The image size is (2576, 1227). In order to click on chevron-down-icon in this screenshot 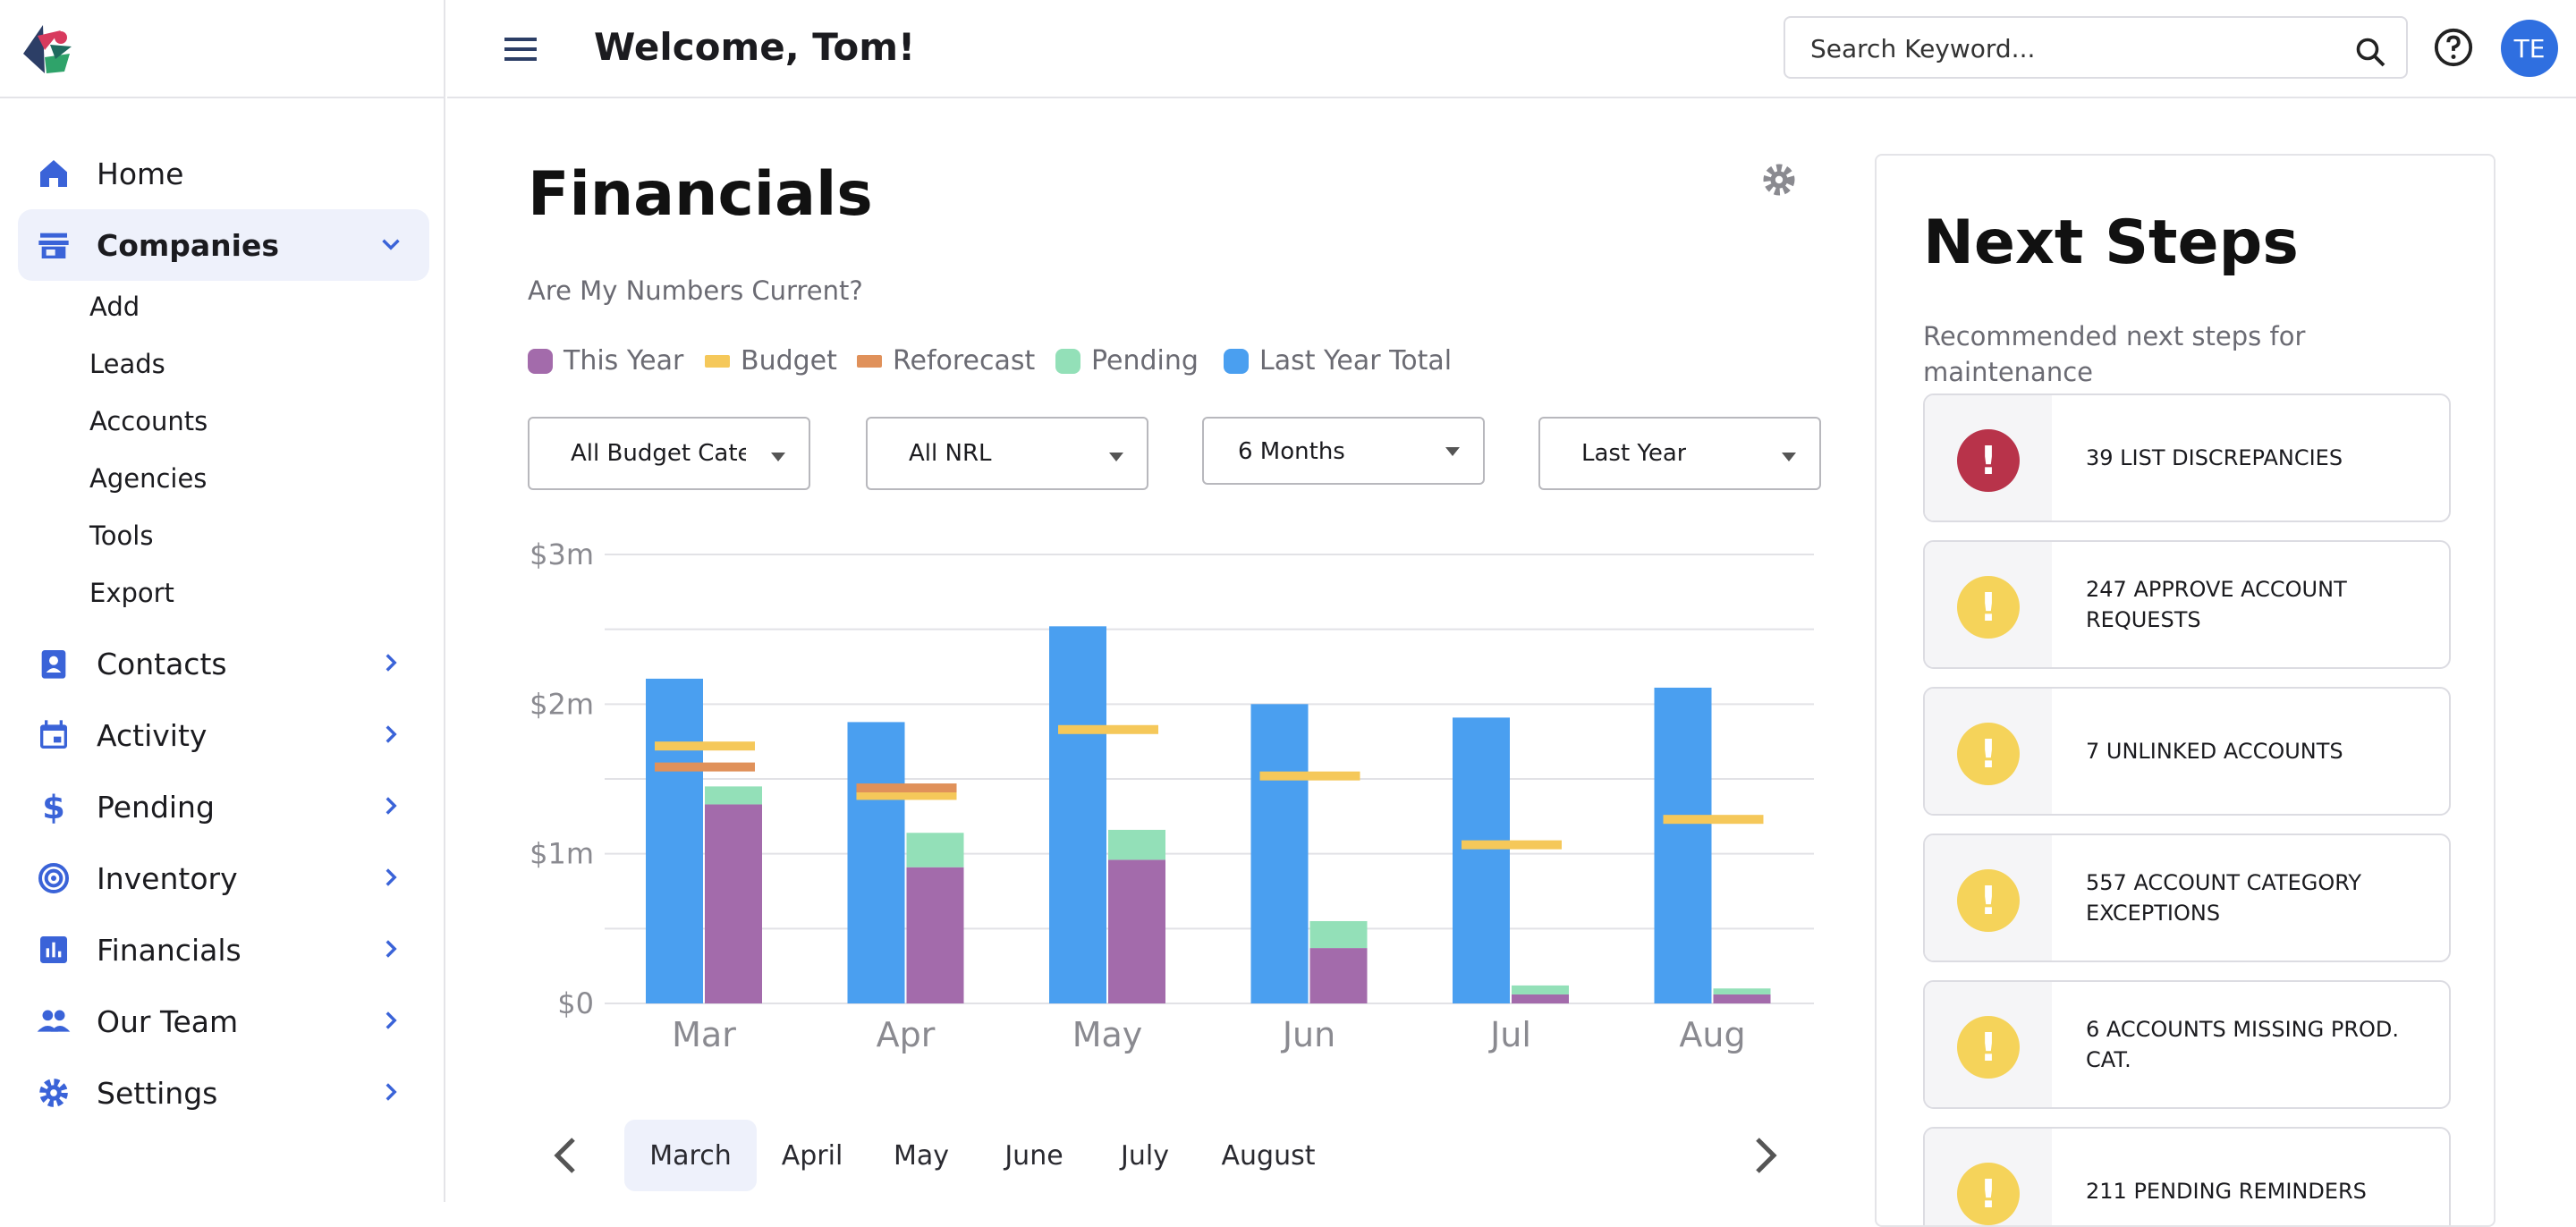, I will do `click(391, 244)`.